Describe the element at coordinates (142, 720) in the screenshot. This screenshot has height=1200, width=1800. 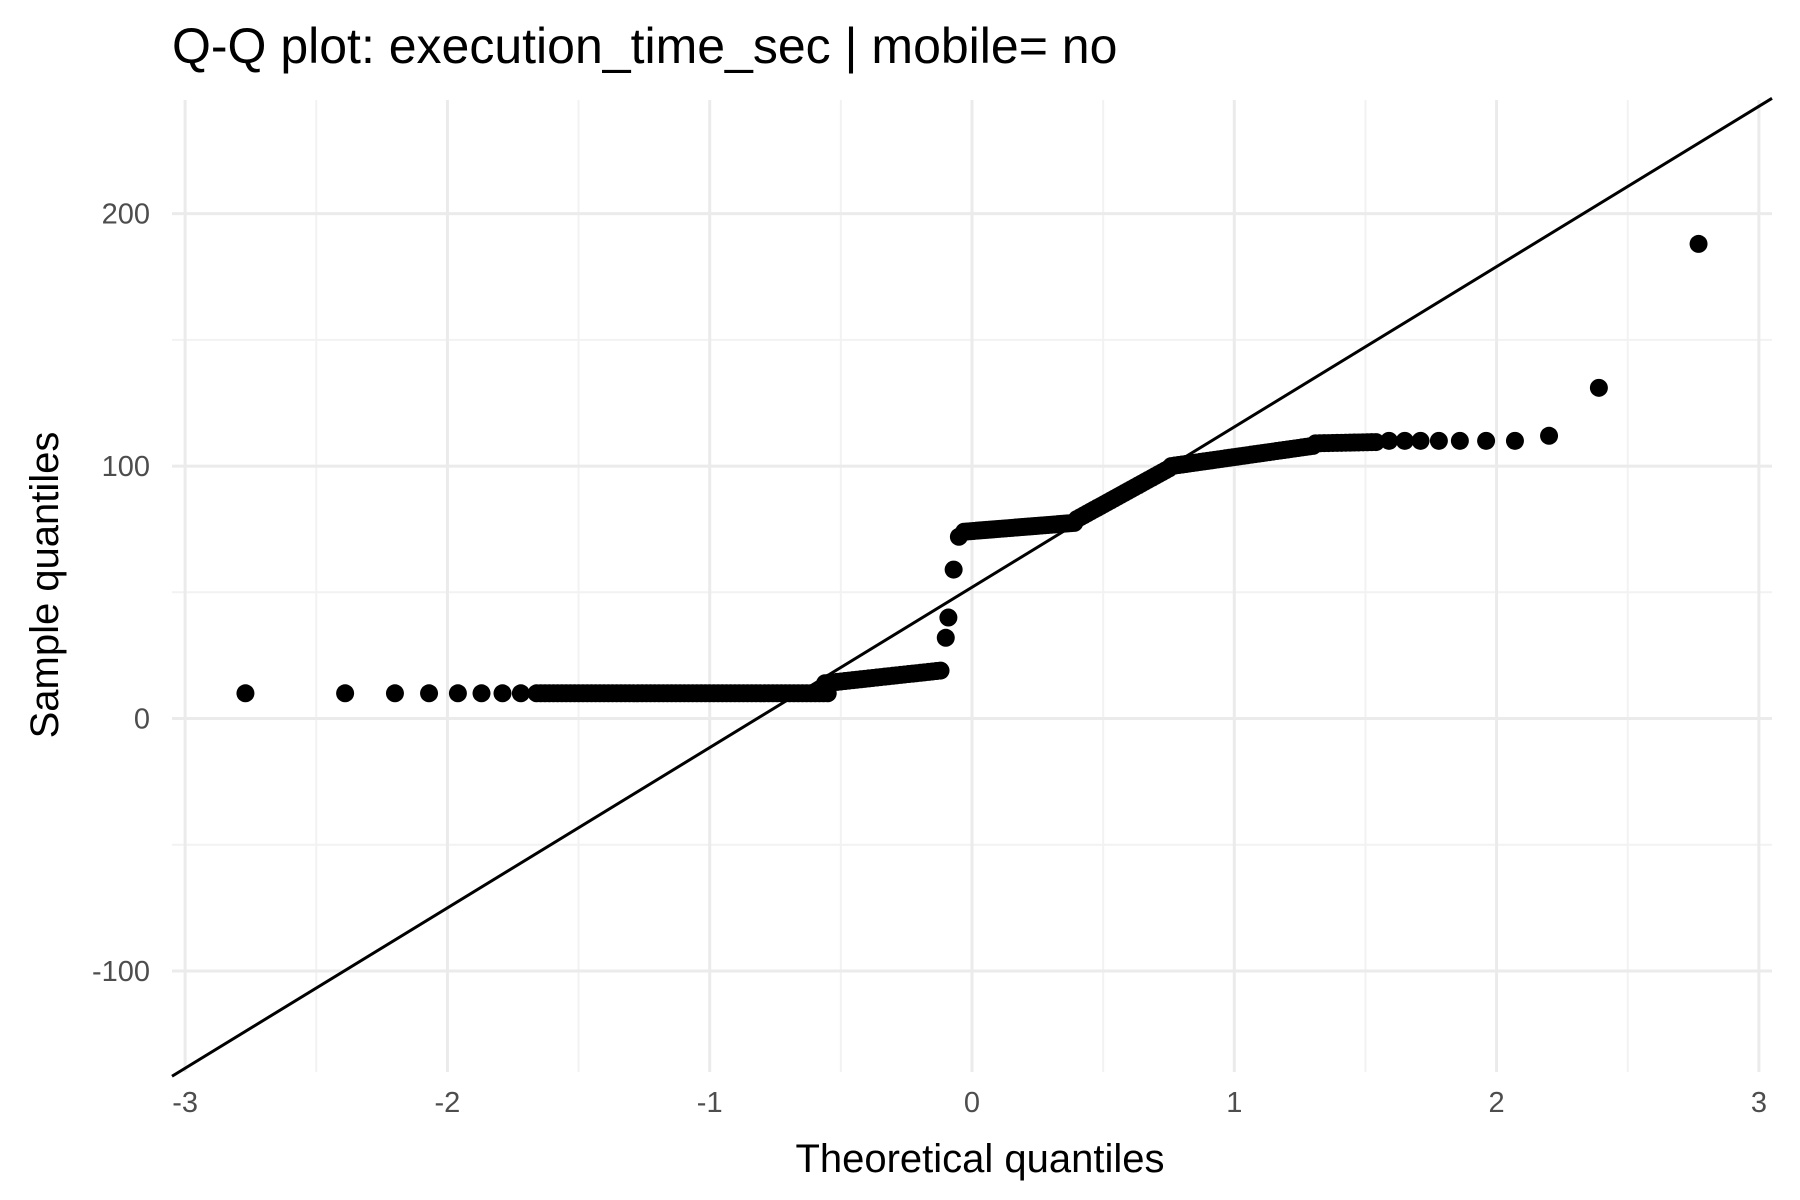
I see `y-tick-label: 0` at that location.